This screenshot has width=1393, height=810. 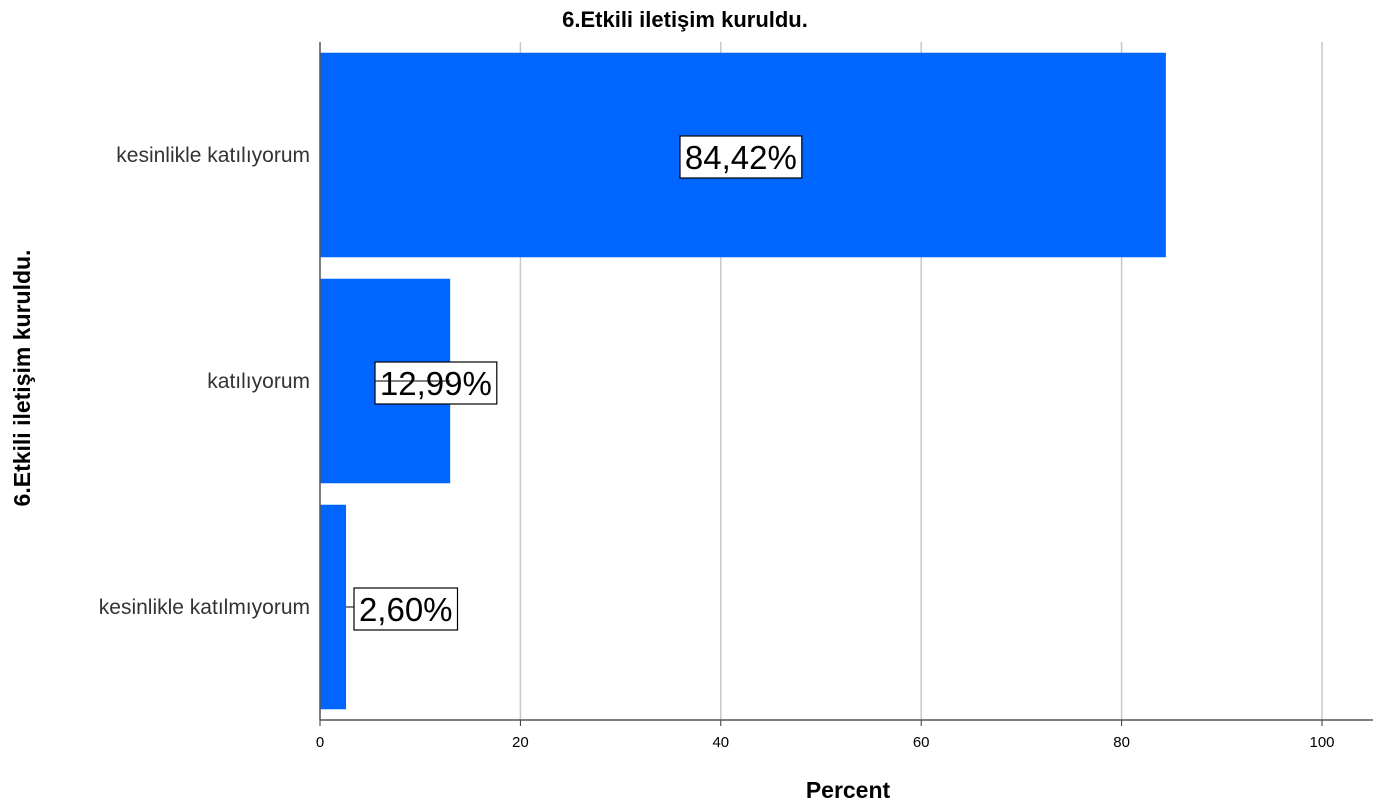 I want to click on data-label-text: 2,60%, so click(x=406, y=609).